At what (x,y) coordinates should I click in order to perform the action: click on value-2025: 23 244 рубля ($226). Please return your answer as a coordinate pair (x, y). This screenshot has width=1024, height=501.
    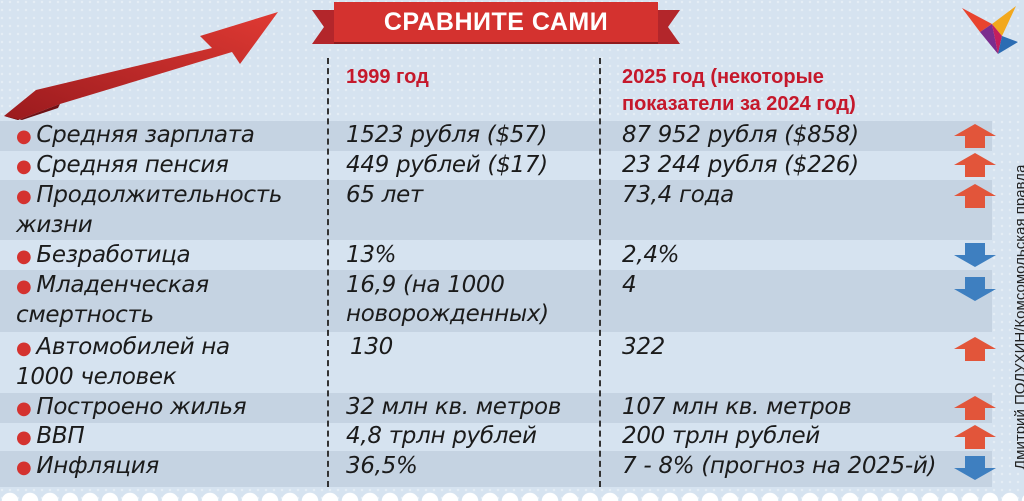
    Looking at the image, I should click on (740, 165).